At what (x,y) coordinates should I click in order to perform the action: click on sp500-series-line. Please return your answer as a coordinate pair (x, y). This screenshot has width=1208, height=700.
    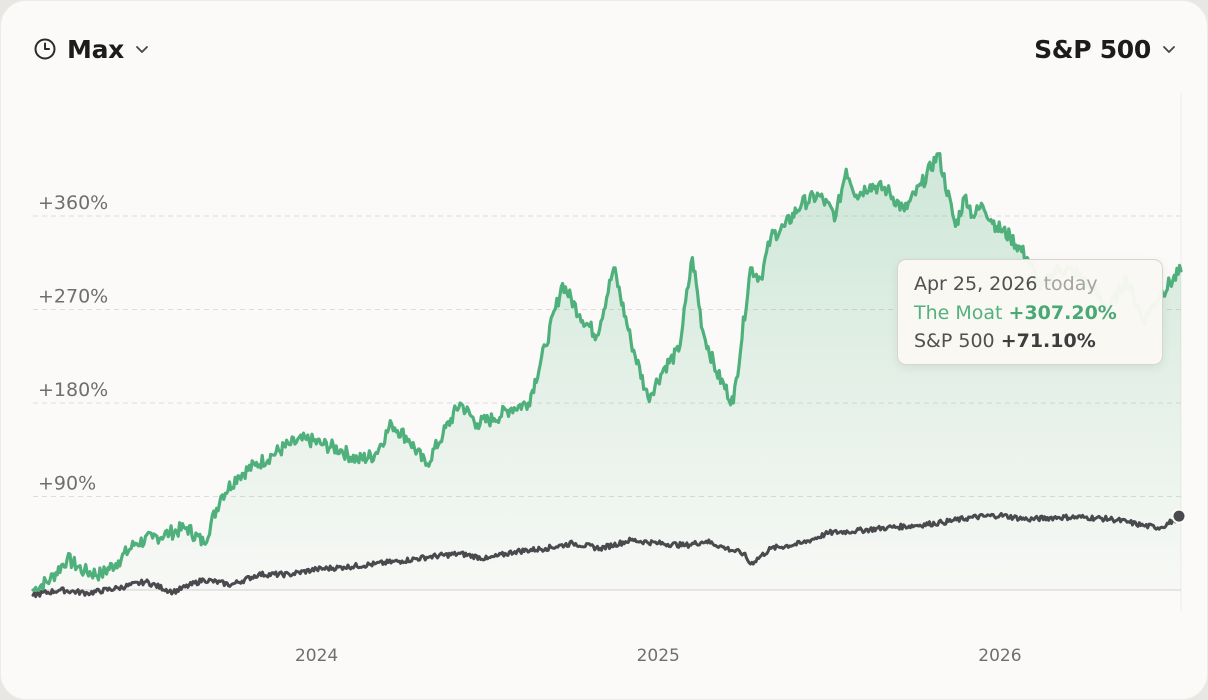
    Looking at the image, I should click on (607, 555).